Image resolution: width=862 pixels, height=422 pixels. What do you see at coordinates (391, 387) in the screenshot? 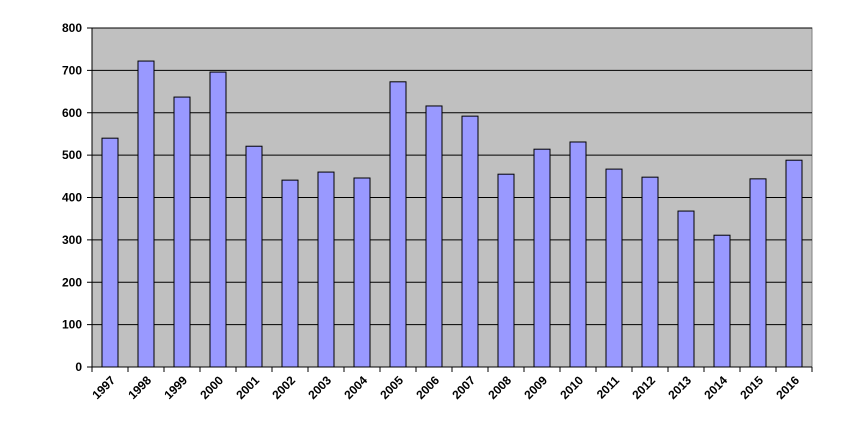
I see `x-tick-label: 2005` at bounding box center [391, 387].